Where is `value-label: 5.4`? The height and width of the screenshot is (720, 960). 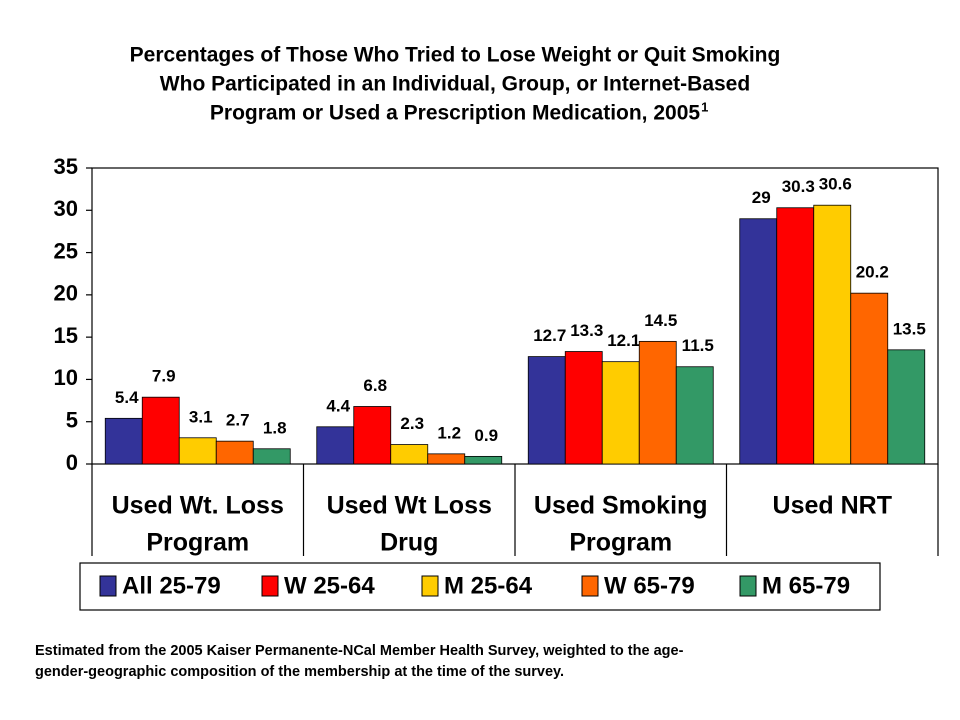 value-label: 5.4 is located at coordinates (127, 397).